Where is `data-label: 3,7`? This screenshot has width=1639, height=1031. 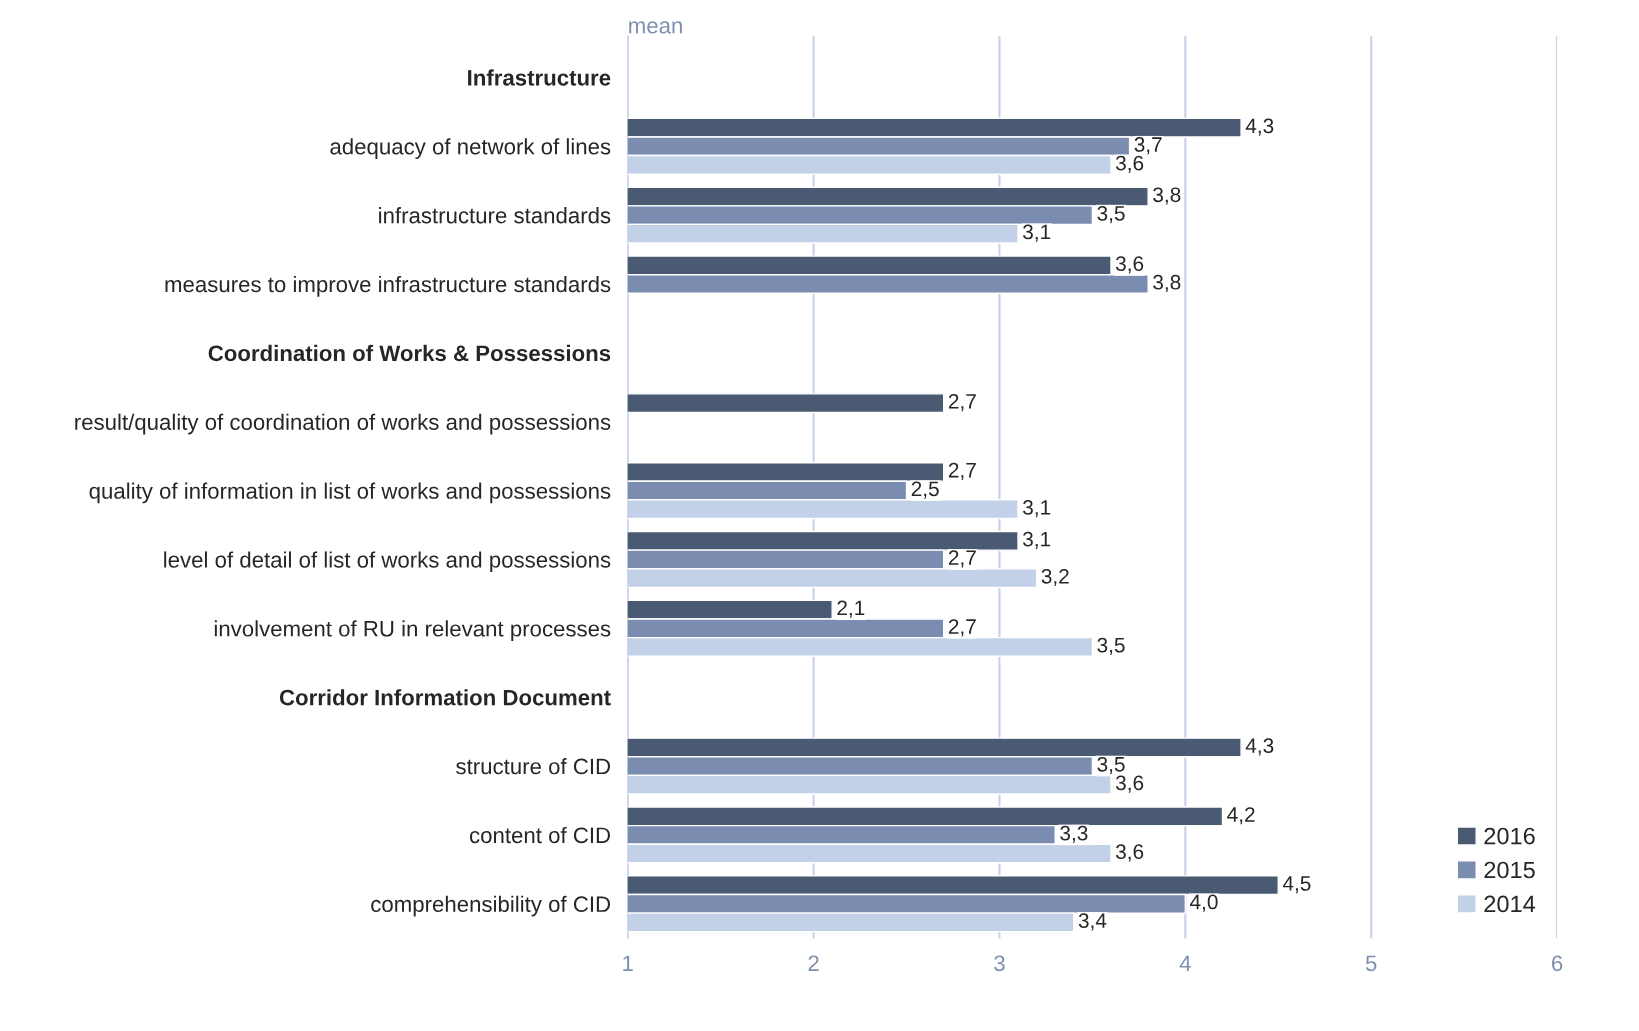
data-label: 3,7 is located at coordinates (1148, 146).